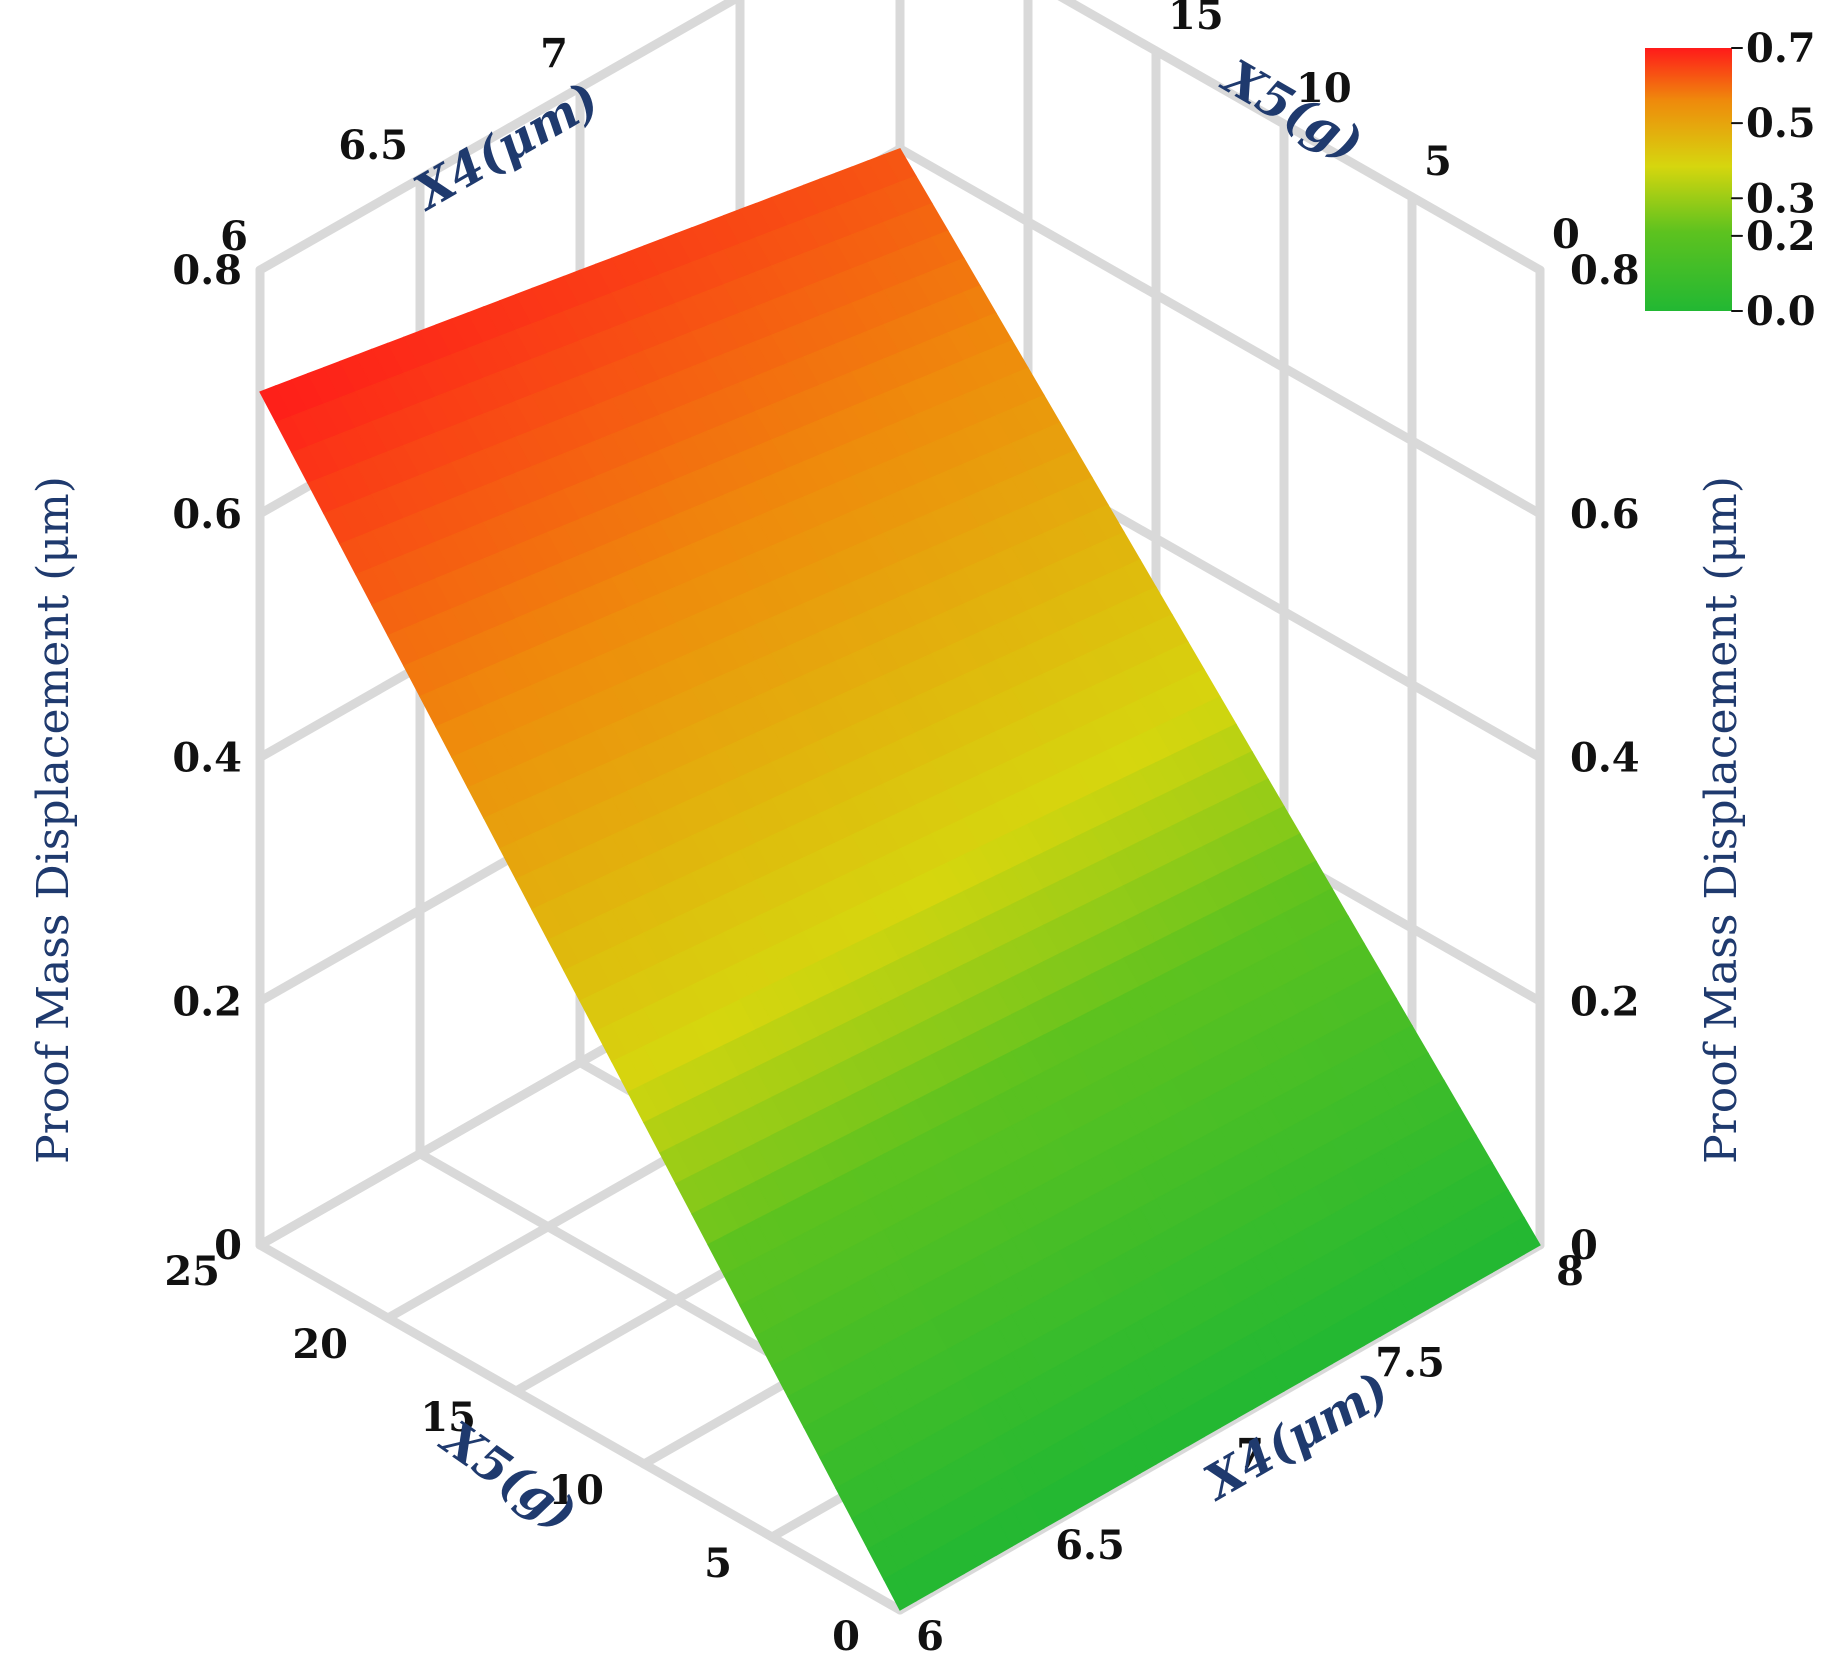 The height and width of the screenshot is (1671, 1834). What do you see at coordinates (320, 1344) in the screenshot?
I see `x5-tick-label-bottom: 20` at bounding box center [320, 1344].